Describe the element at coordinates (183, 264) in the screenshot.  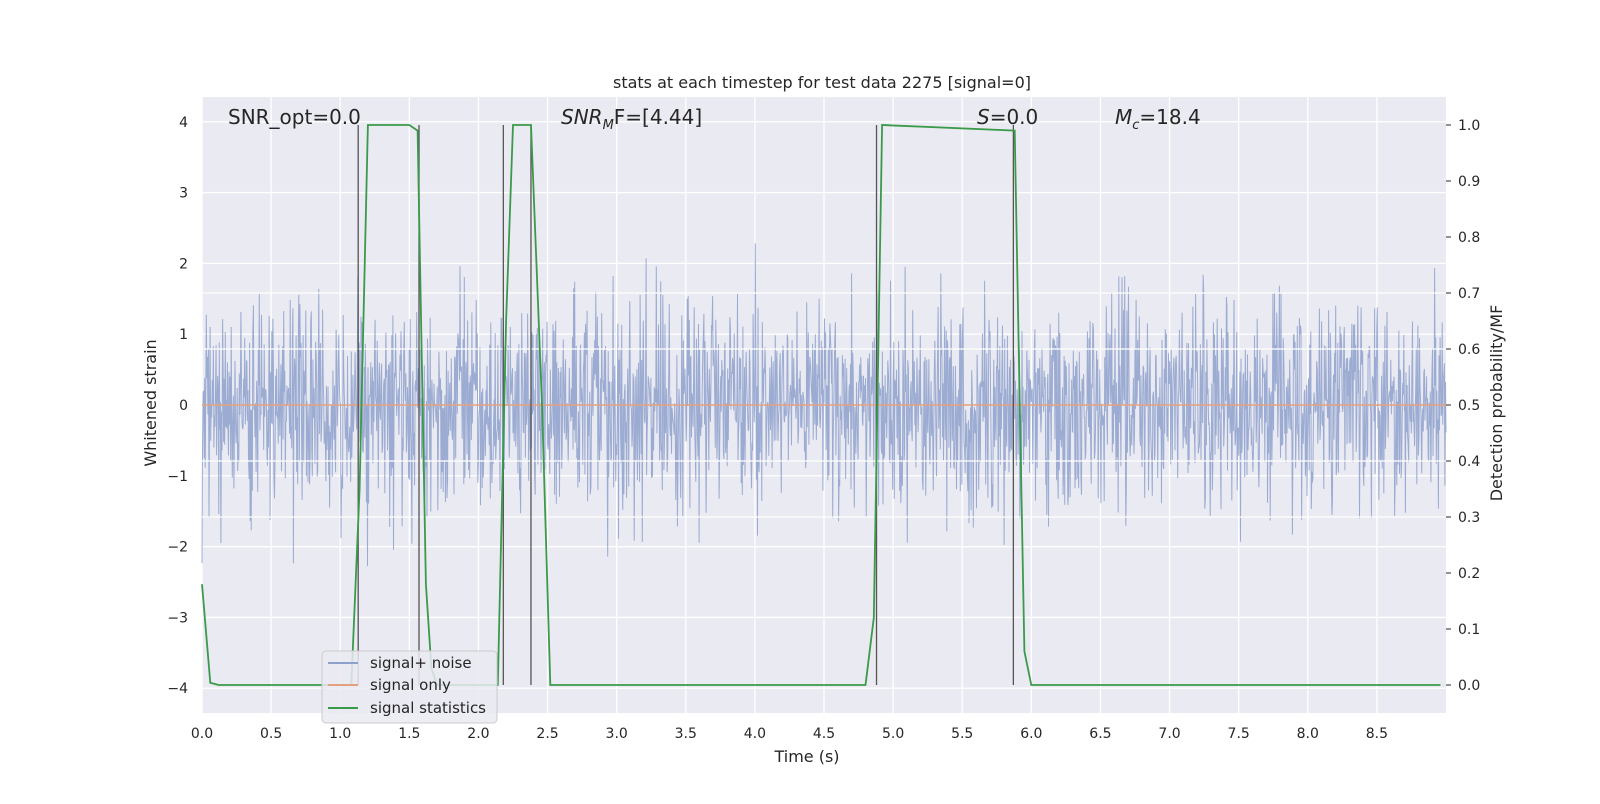
I see `y-tick-label: 2` at that location.